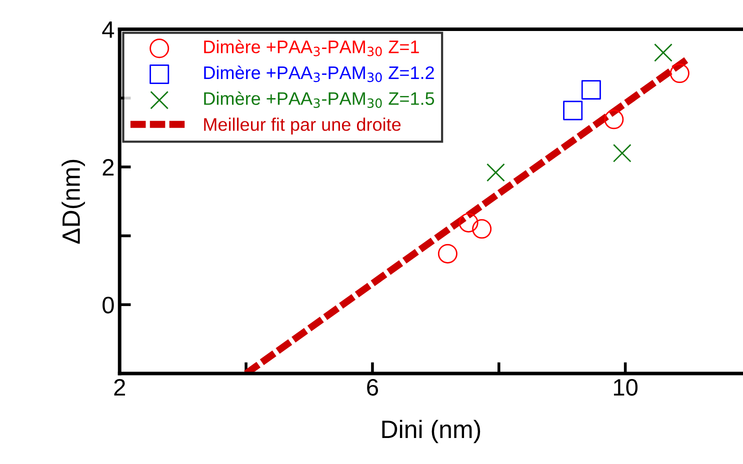  What do you see at coordinates (372, 387) in the screenshot?
I see `x-tick-label: 6` at bounding box center [372, 387].